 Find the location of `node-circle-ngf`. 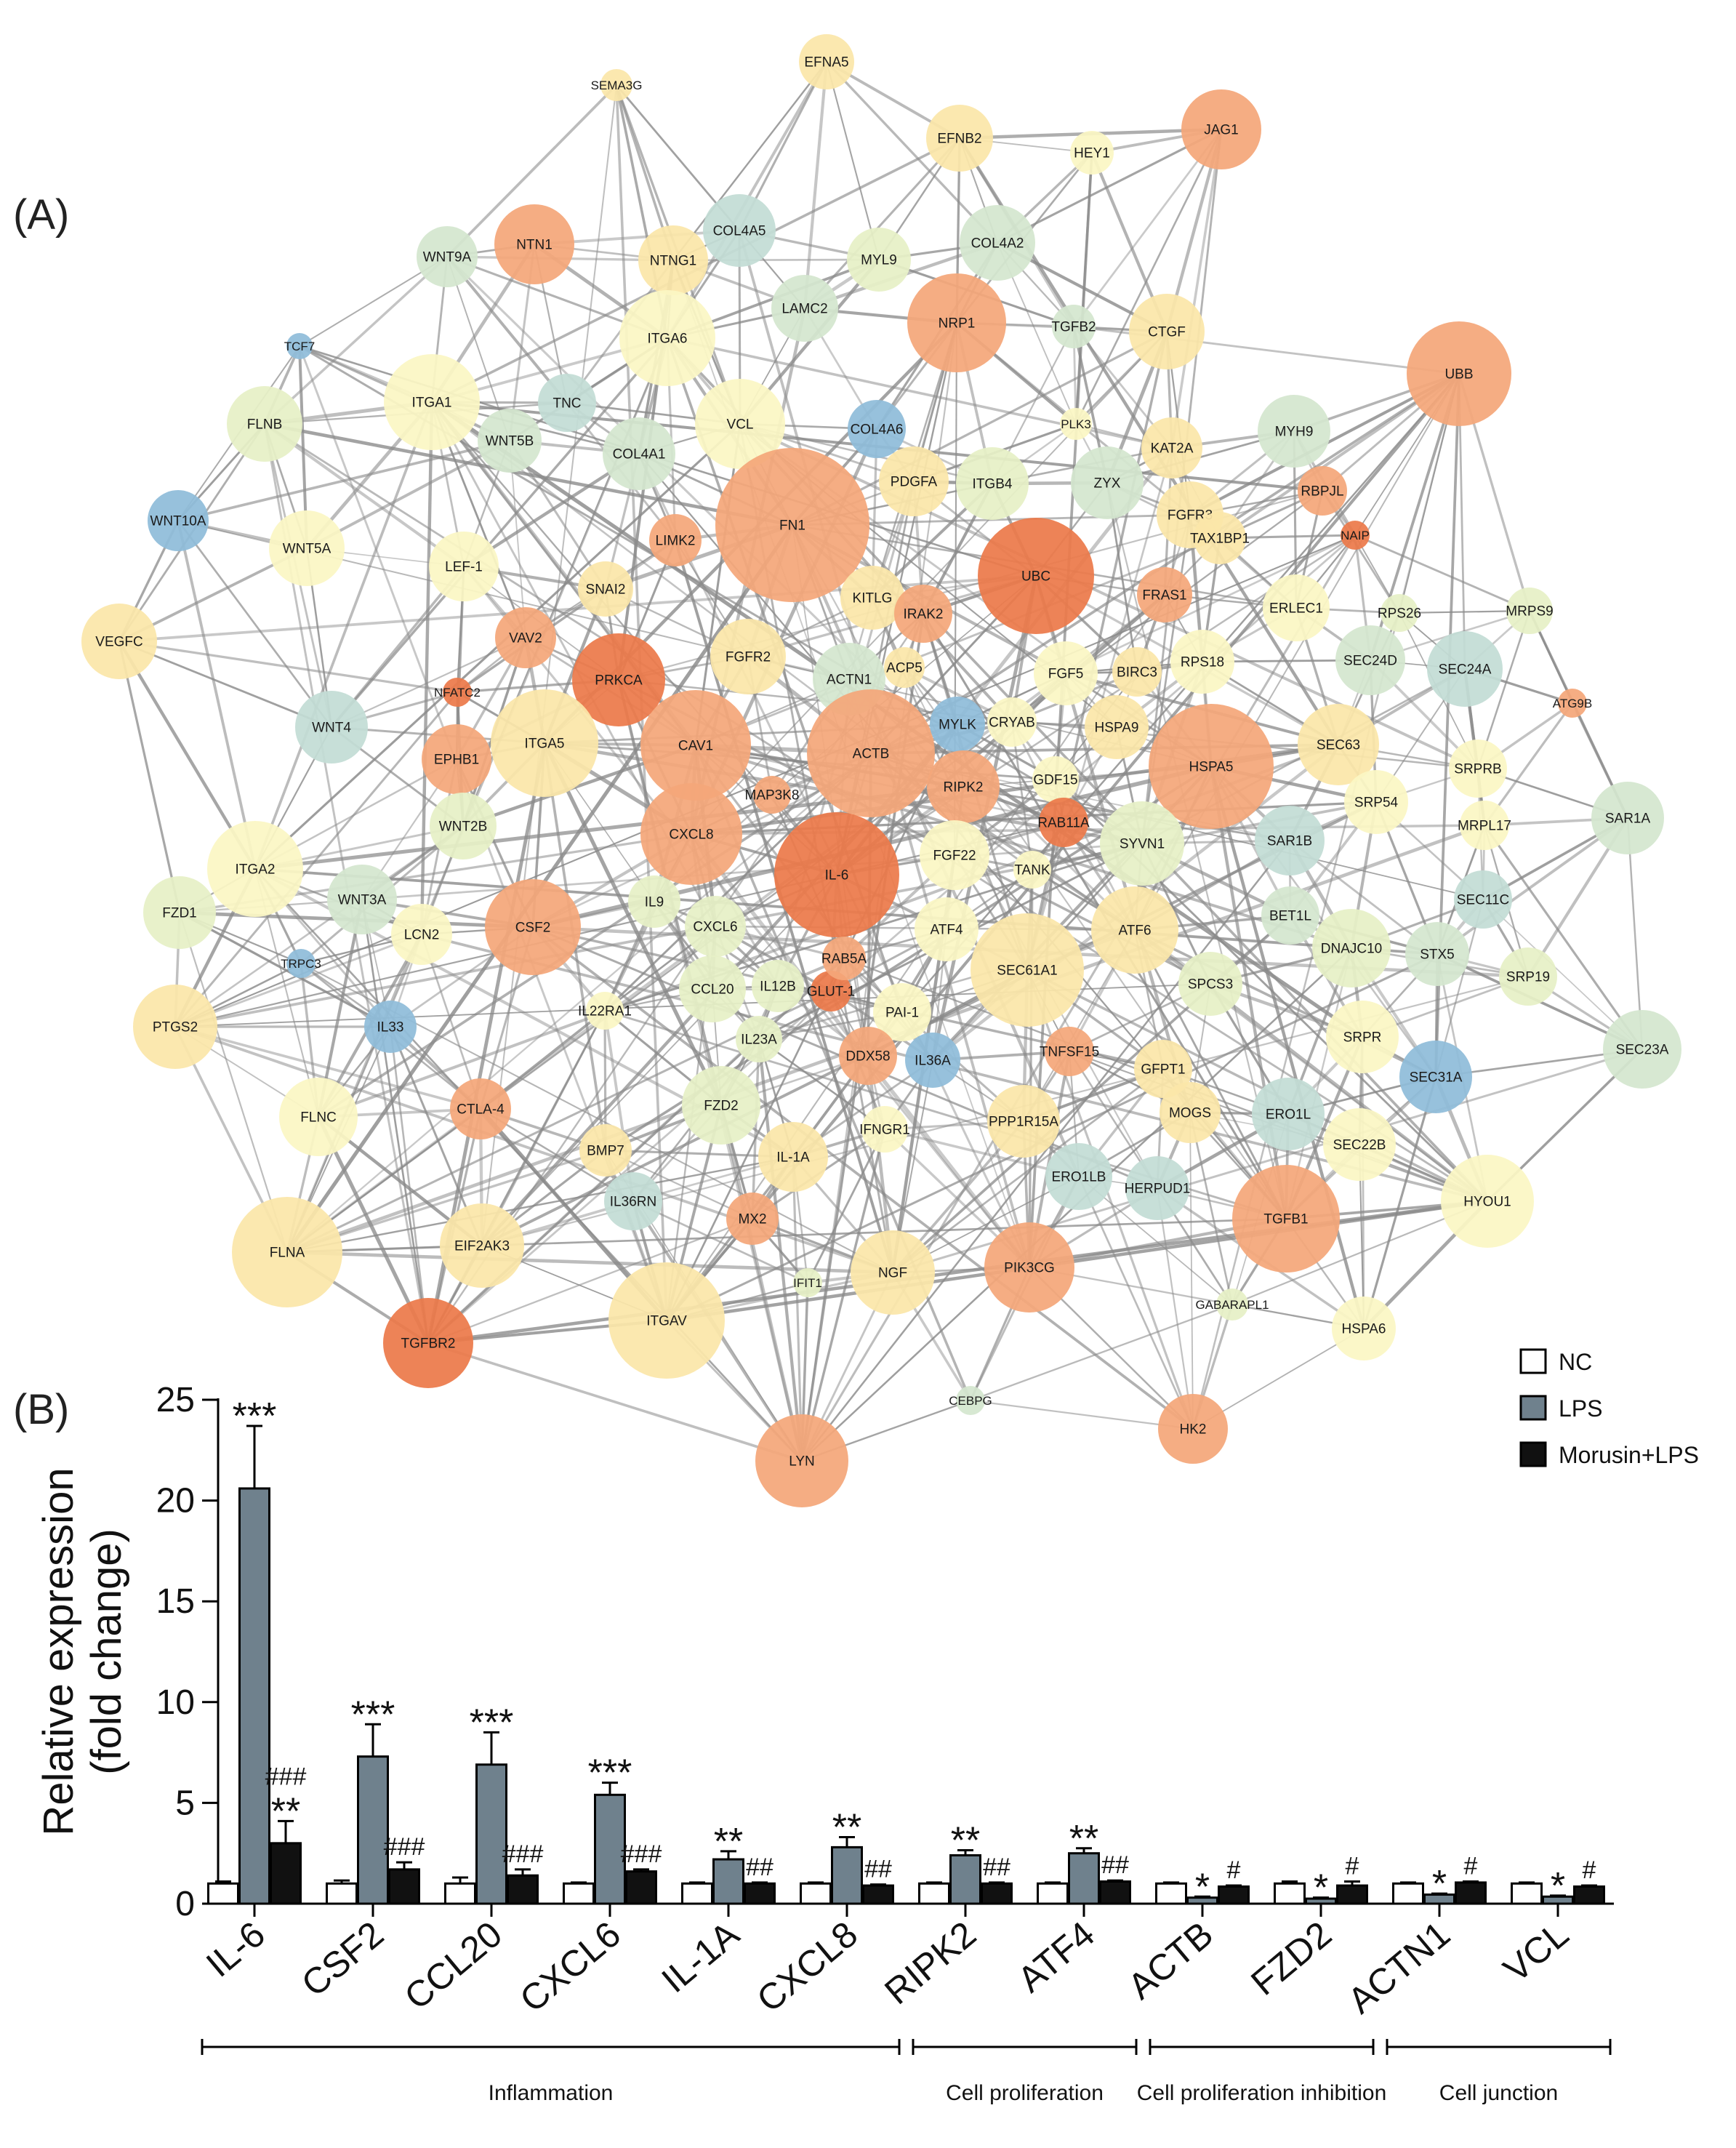

node-circle-ngf is located at coordinates (893, 1273).